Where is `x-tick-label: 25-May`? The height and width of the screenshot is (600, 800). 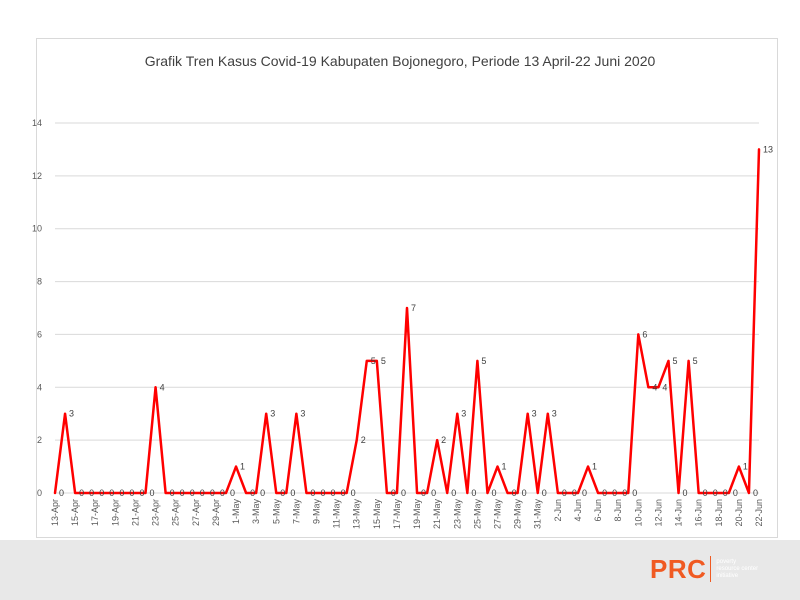 x-tick-label: 25-May is located at coordinates (477, 514).